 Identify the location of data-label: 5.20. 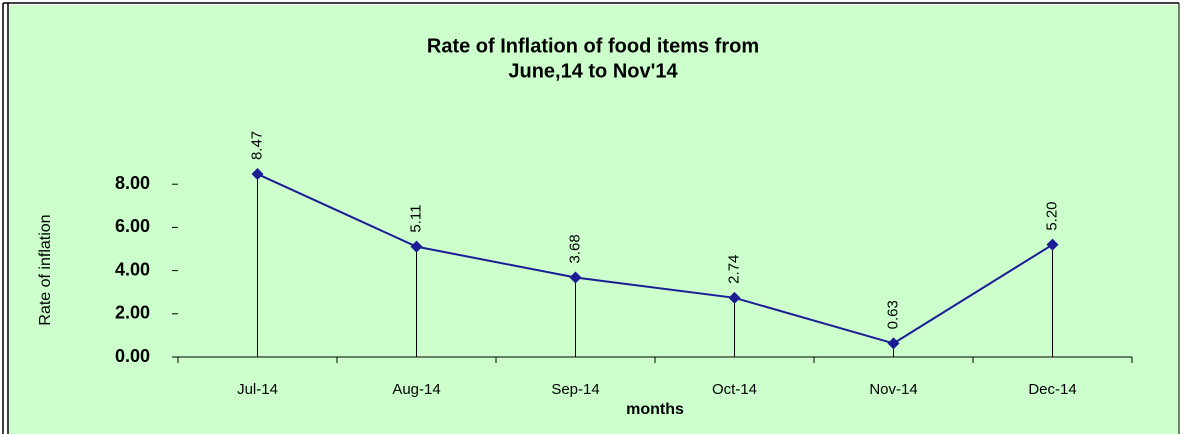
(1051, 215).